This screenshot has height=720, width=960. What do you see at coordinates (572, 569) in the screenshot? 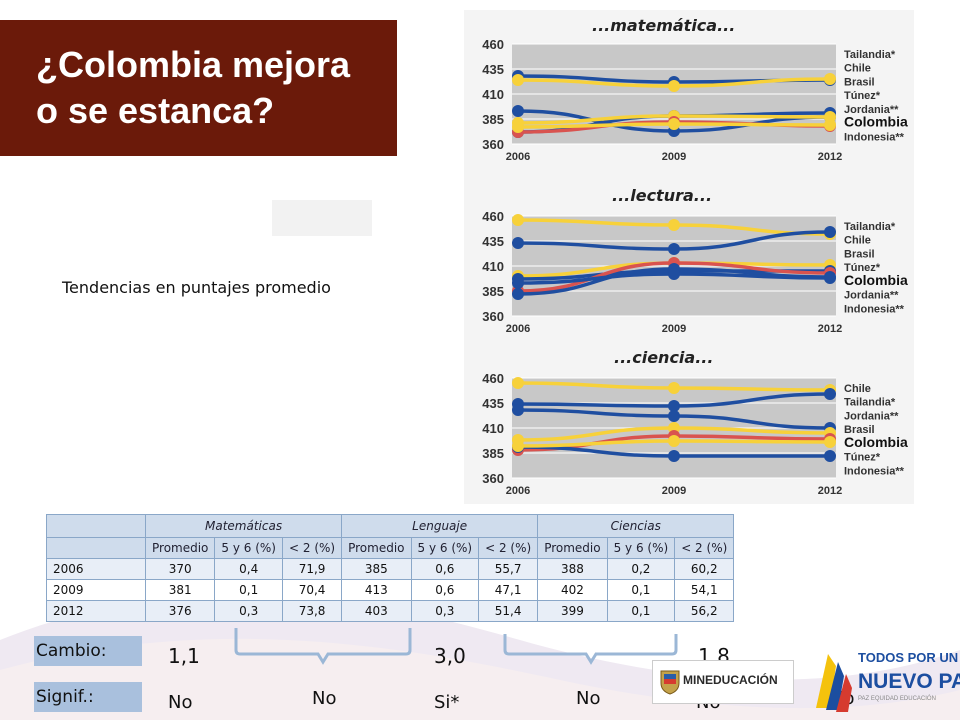
I see `table-cell: 388` at bounding box center [572, 569].